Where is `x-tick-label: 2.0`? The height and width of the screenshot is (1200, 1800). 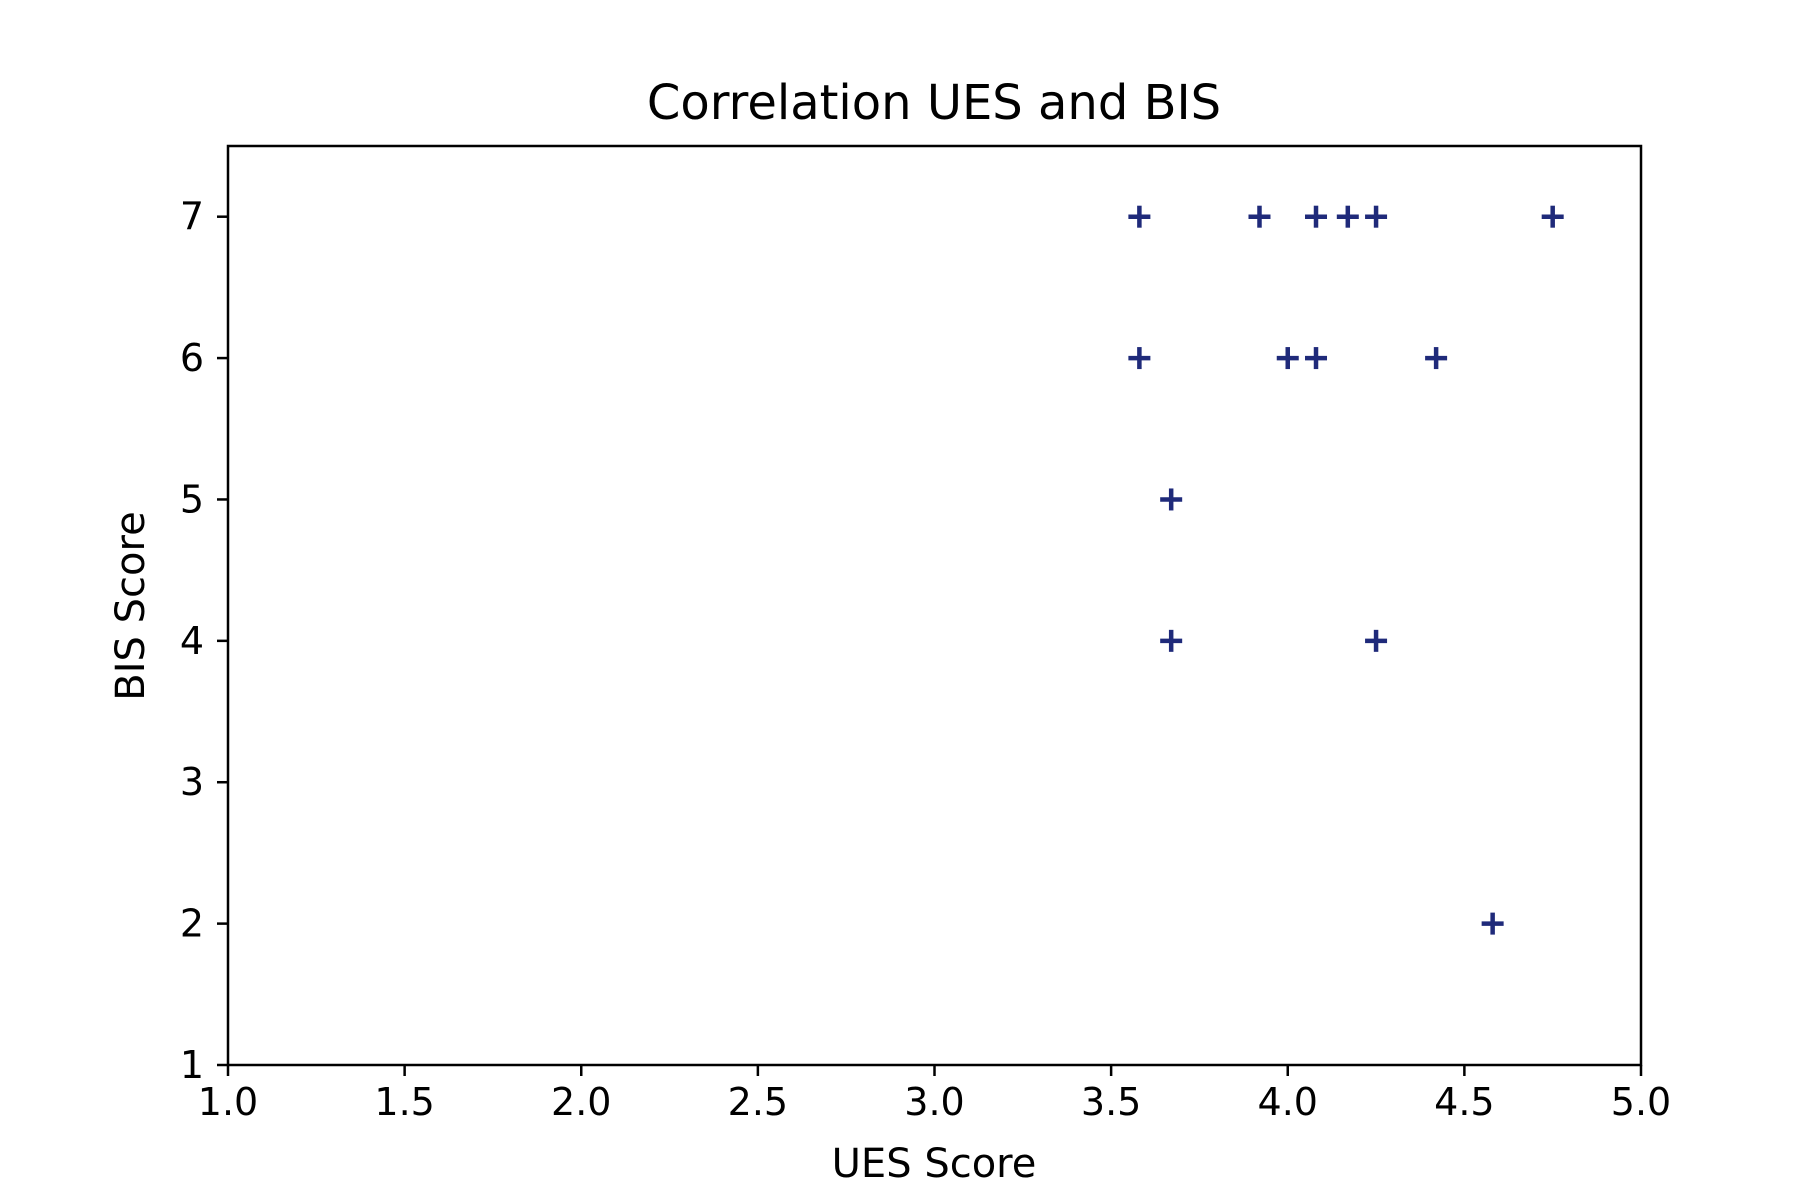 x-tick-label: 2.0 is located at coordinates (581, 1102).